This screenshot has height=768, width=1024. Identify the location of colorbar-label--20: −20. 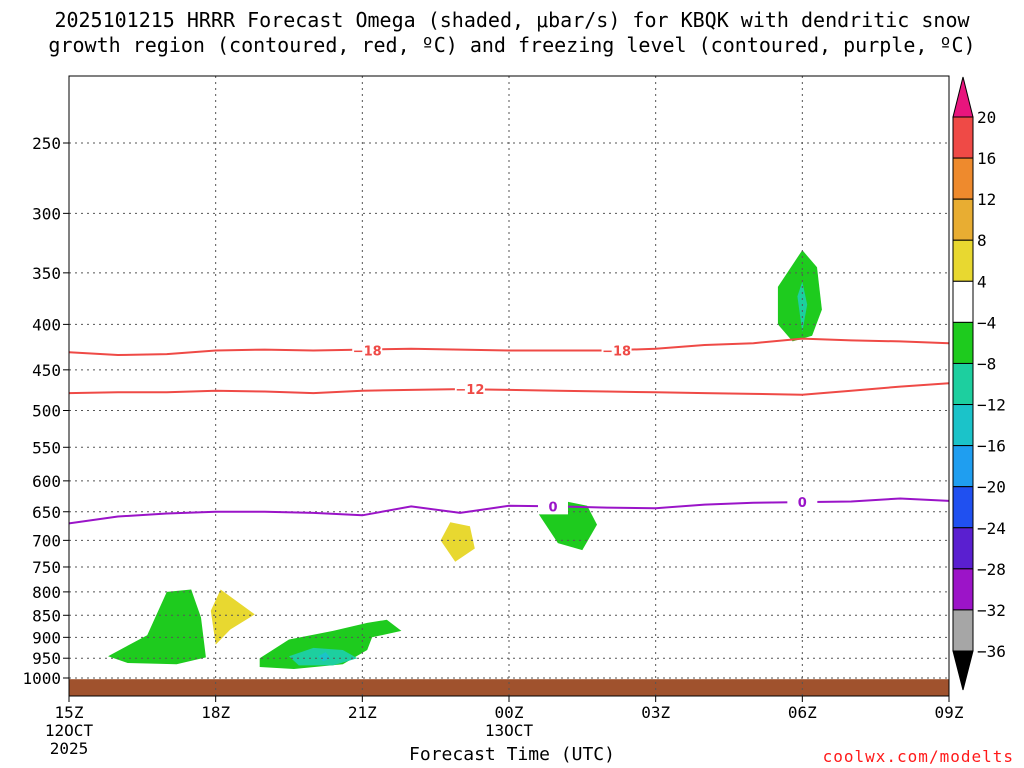
(991, 487).